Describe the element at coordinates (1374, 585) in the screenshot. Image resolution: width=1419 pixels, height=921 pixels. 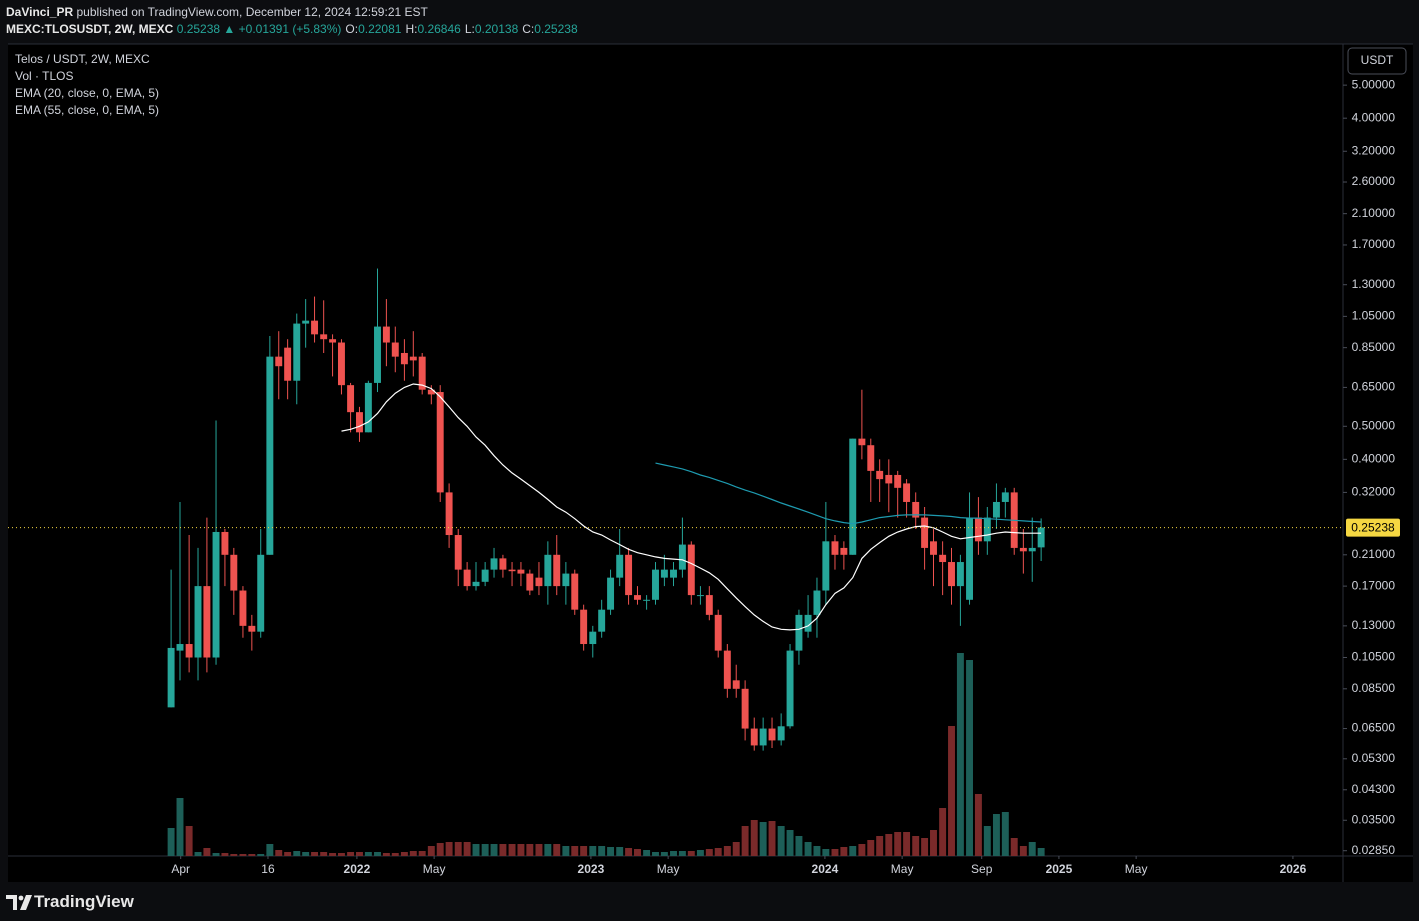
I see `y-tick-label: 0.17000` at that location.